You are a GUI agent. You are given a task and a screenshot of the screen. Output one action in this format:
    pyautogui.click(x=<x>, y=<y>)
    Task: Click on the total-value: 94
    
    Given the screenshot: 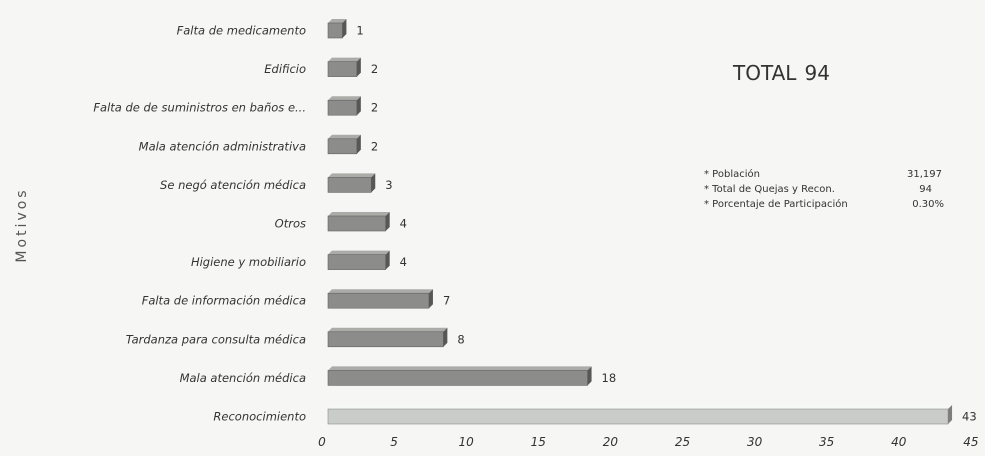 What is the action you would take?
    pyautogui.click(x=817, y=73)
    